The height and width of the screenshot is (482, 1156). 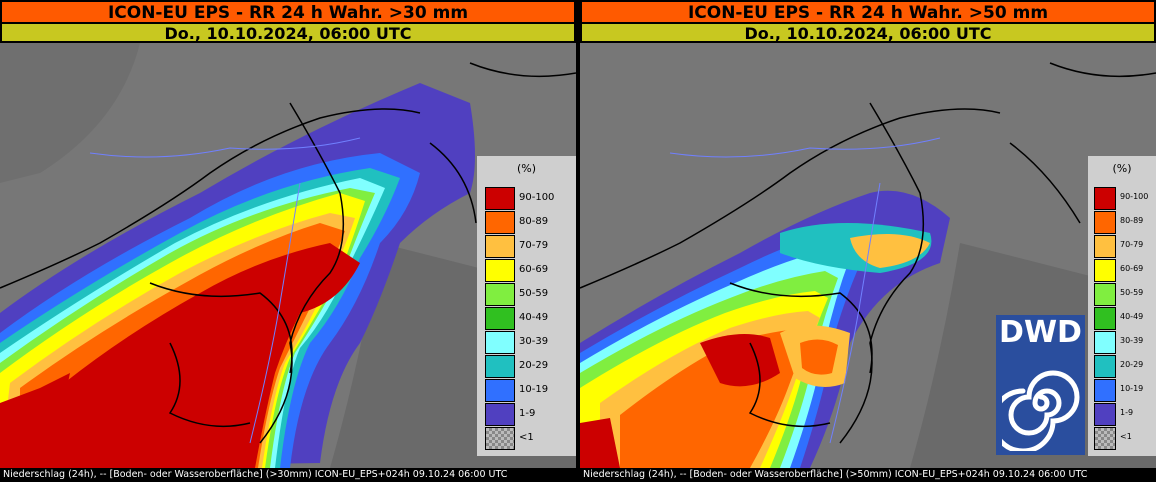 I want to click on spiral-icon, so click(x=1041, y=410).